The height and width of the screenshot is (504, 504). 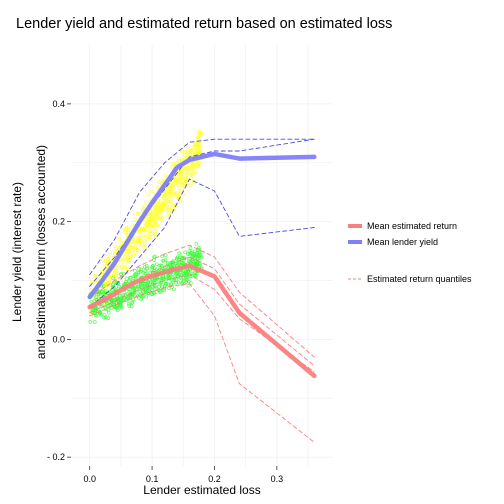 I want to click on y-tick-label: 0.4, so click(x=58, y=104).